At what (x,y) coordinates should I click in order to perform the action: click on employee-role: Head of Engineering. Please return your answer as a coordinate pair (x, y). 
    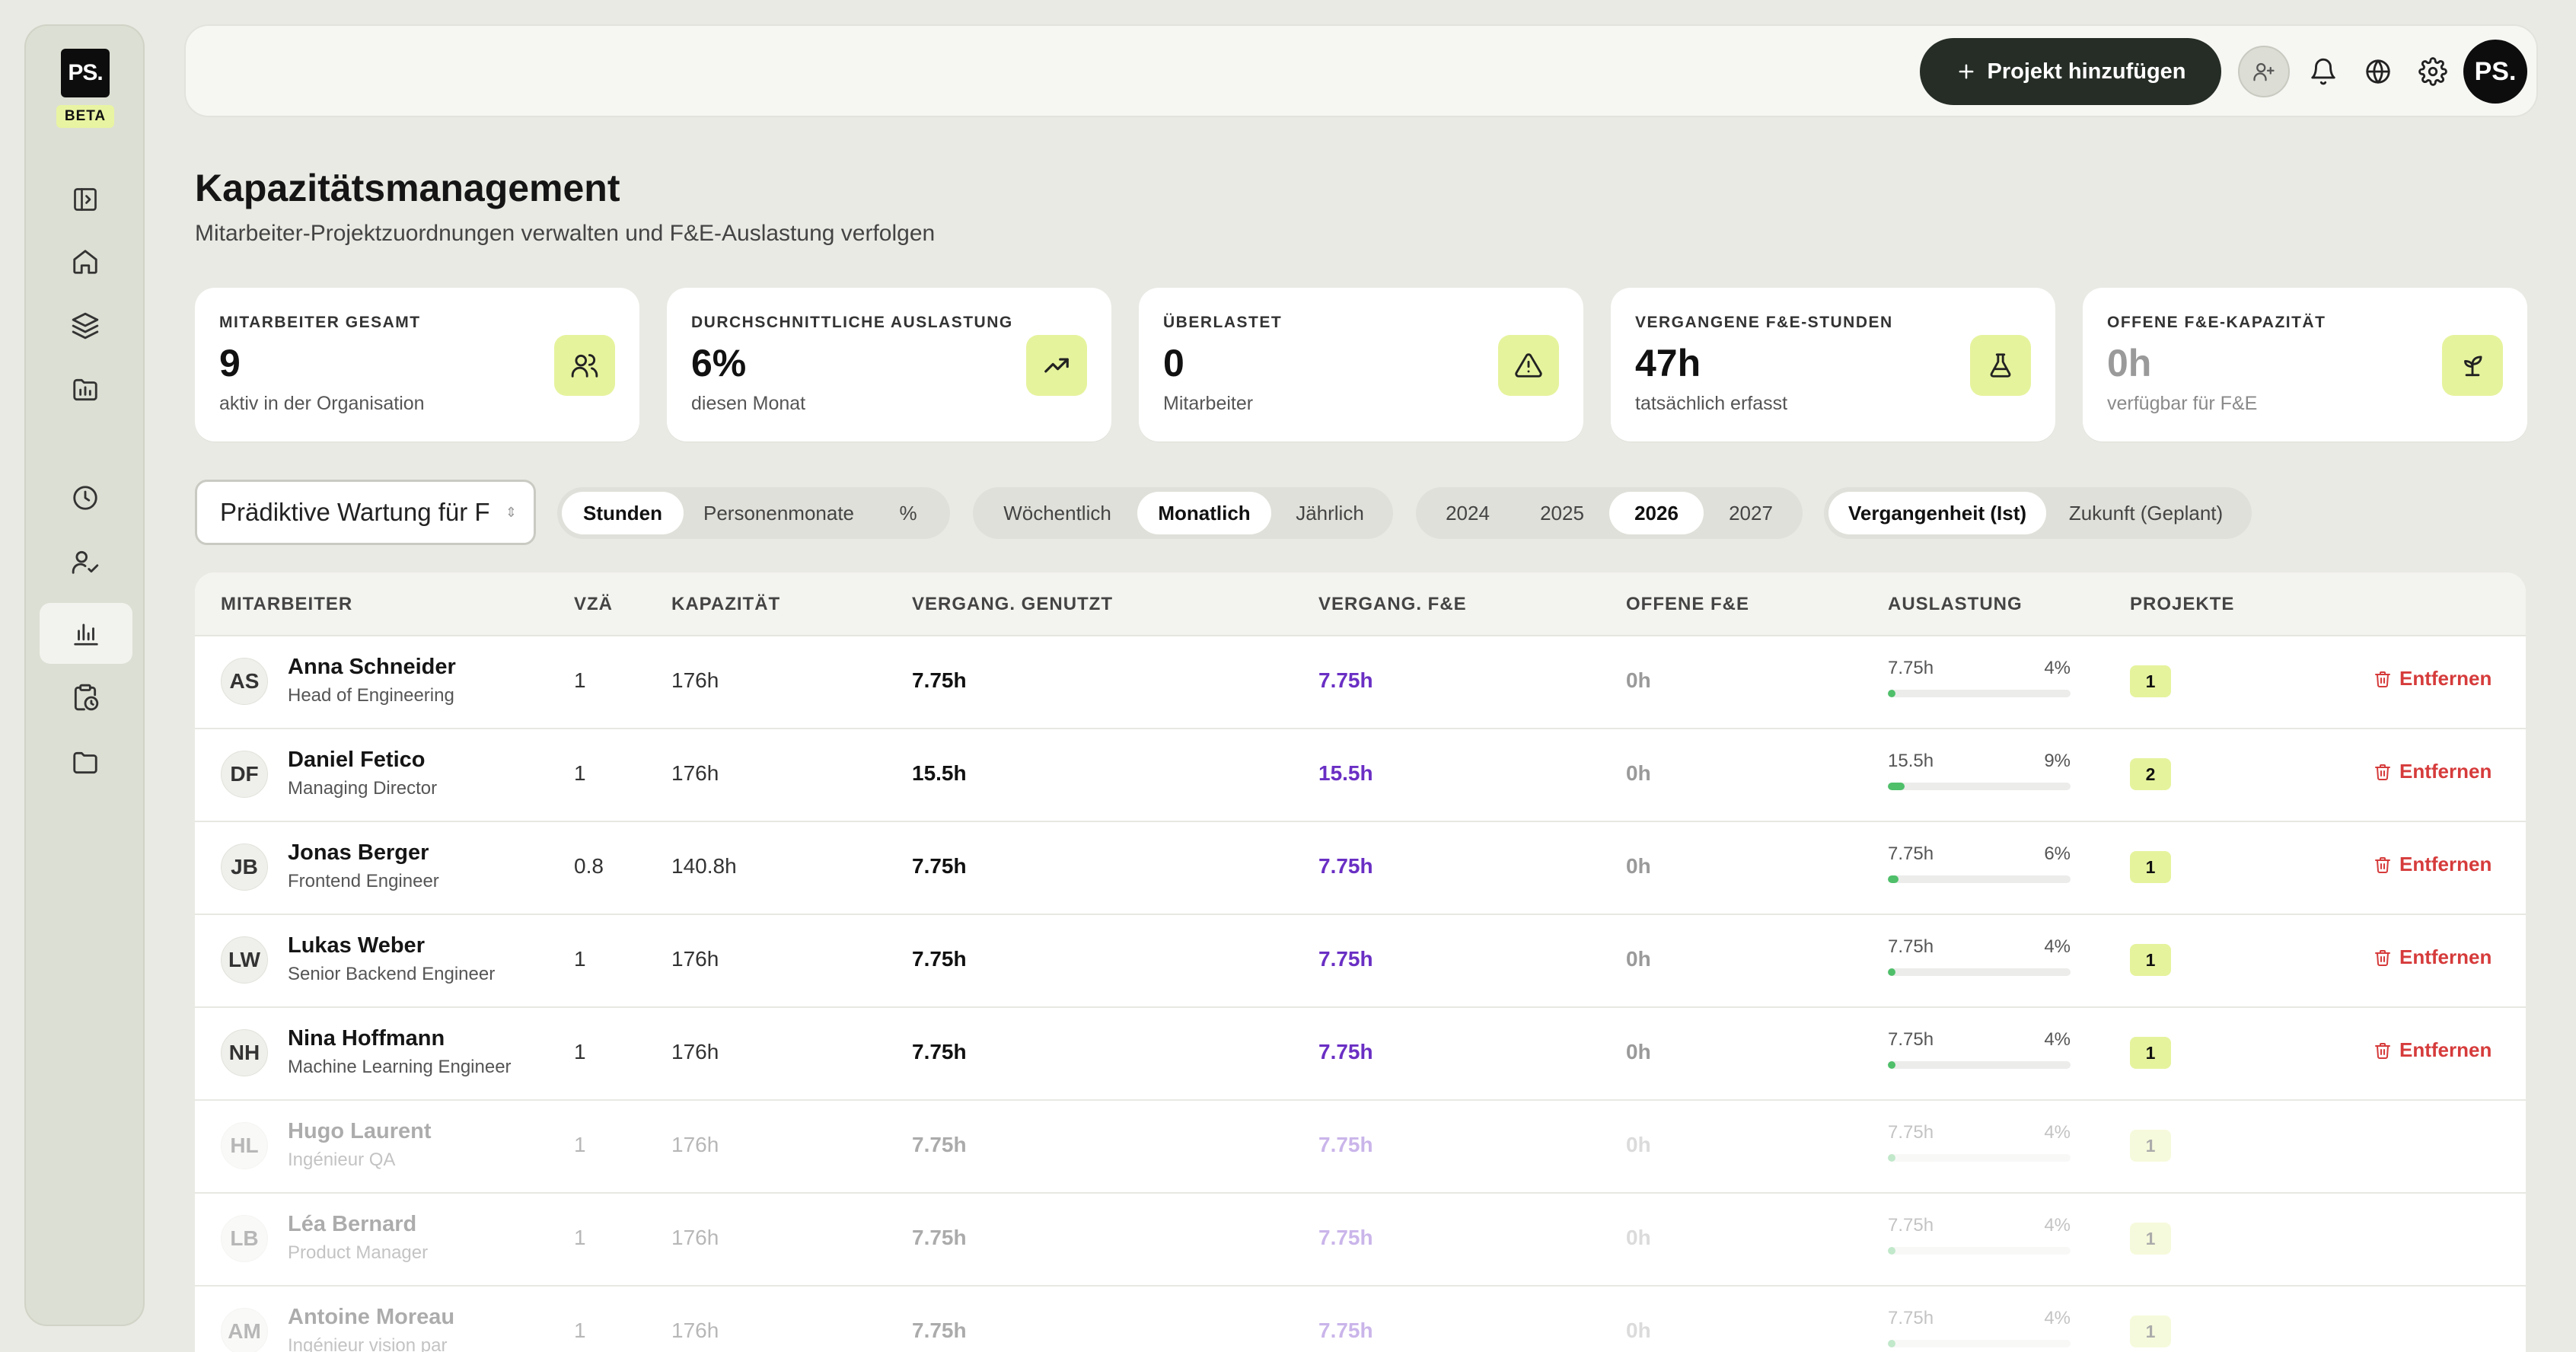
    Looking at the image, I should click on (371, 695).